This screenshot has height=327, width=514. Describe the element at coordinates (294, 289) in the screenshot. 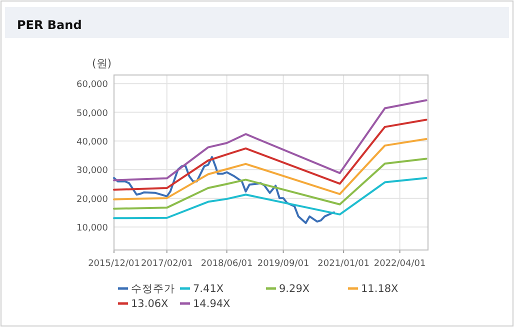

I see `legend-label: 9.29X` at that location.